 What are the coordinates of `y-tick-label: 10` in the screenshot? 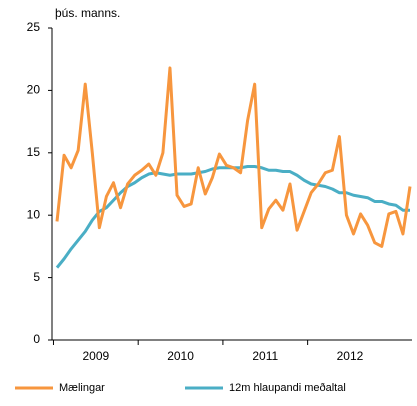 It's located at (34, 214).